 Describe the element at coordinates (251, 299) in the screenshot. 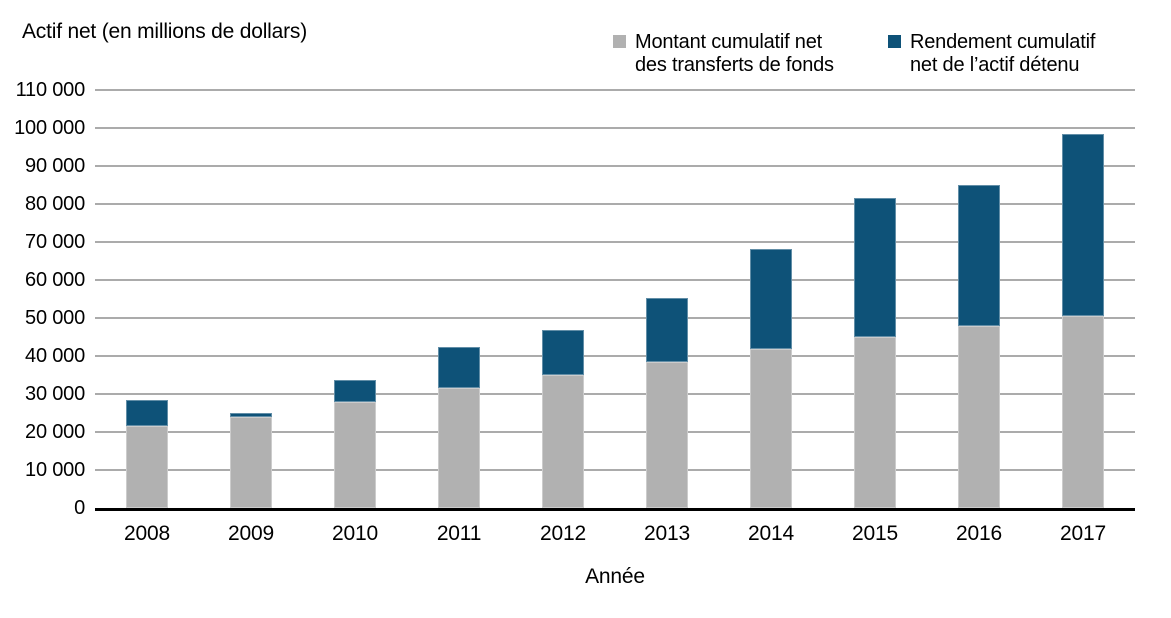

I see `bar-2009` at that location.